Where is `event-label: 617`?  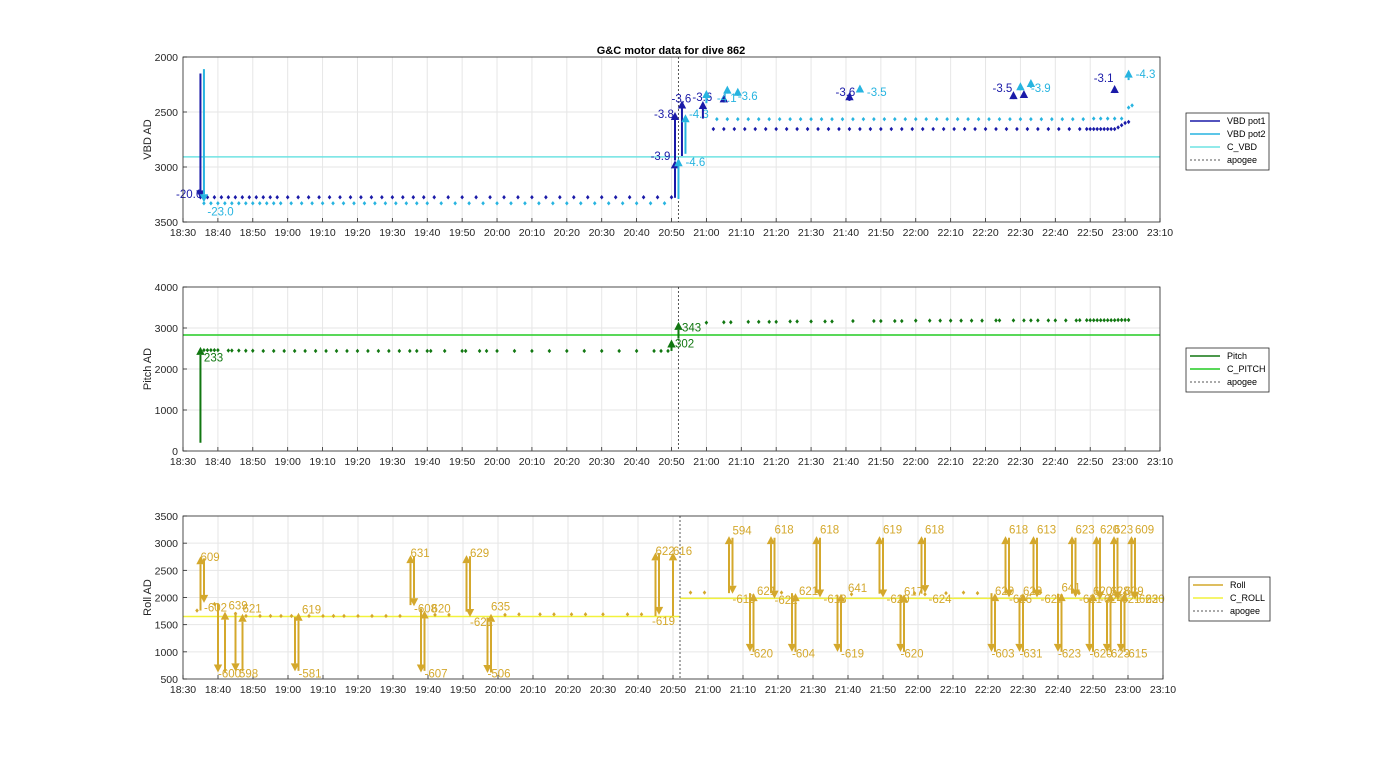 event-label: 617 is located at coordinates (913, 592).